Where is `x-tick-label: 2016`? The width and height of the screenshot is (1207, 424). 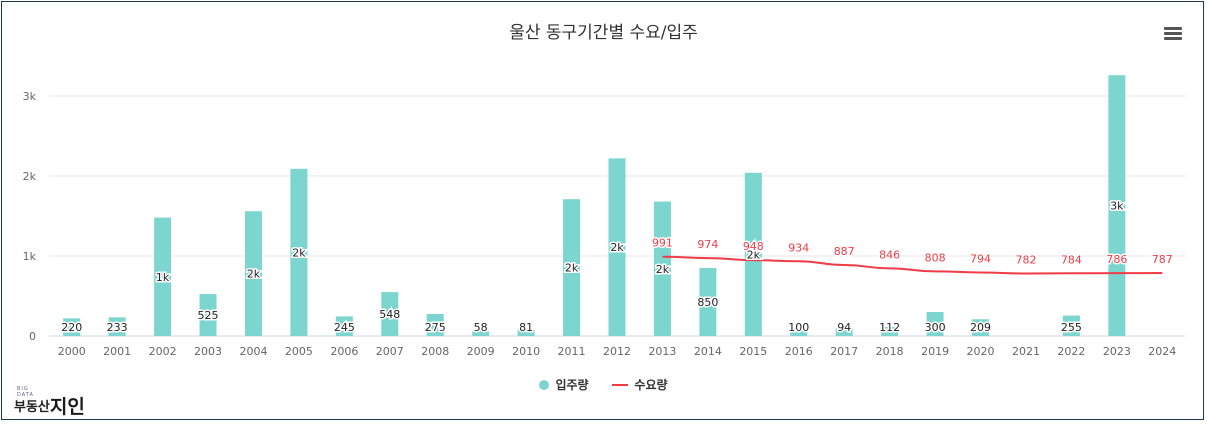
x-tick-label: 2016 is located at coordinates (799, 351).